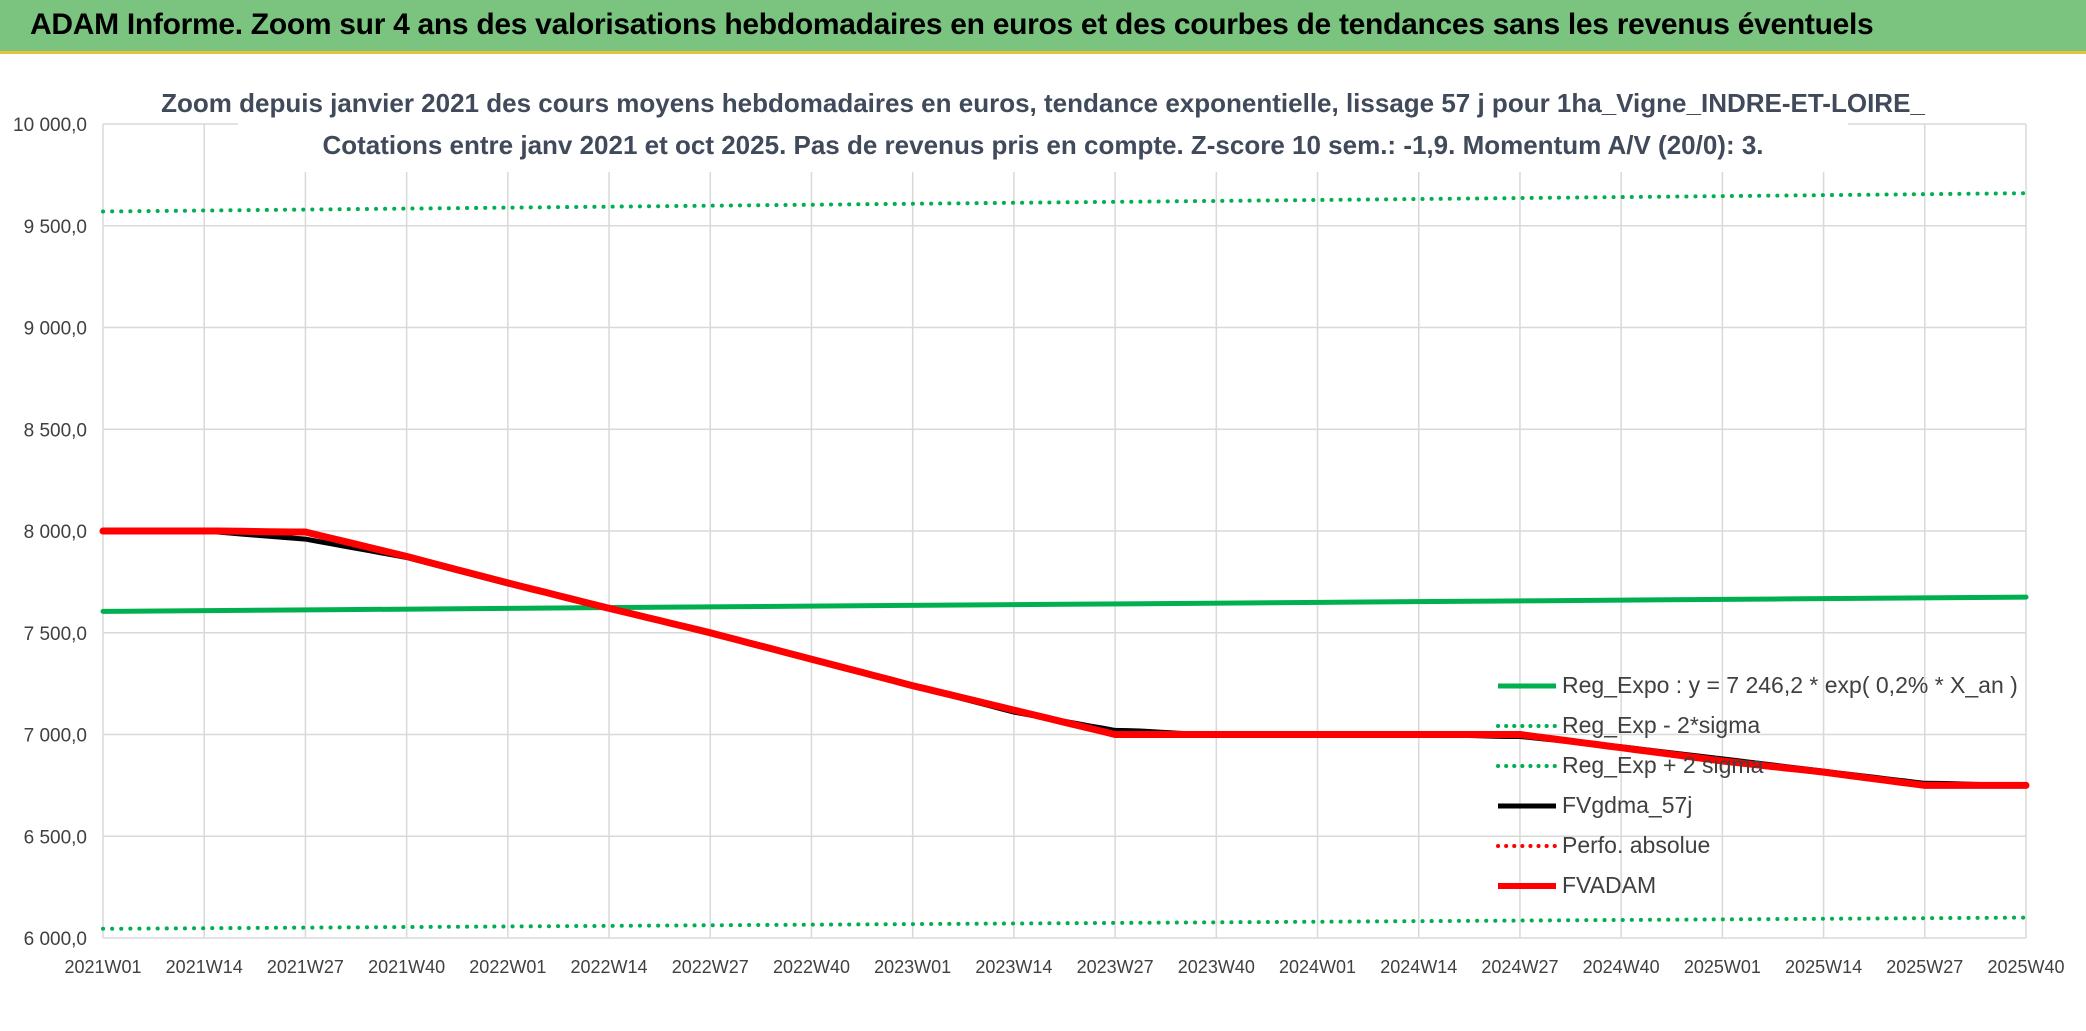 The image size is (2086, 1031). What do you see at coordinates (811, 967) in the screenshot?
I see `x-tick-label: 2022W40` at bounding box center [811, 967].